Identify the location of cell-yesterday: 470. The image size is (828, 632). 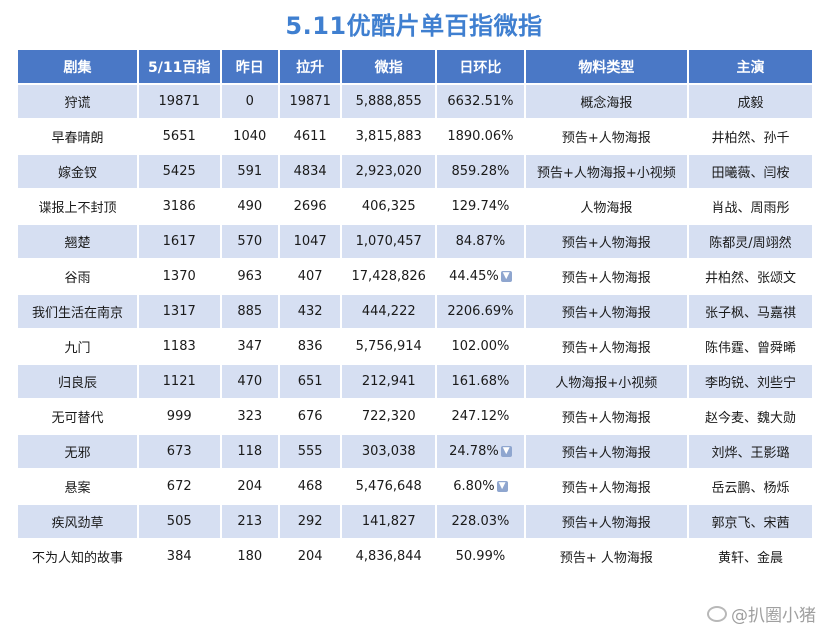
(249, 381).